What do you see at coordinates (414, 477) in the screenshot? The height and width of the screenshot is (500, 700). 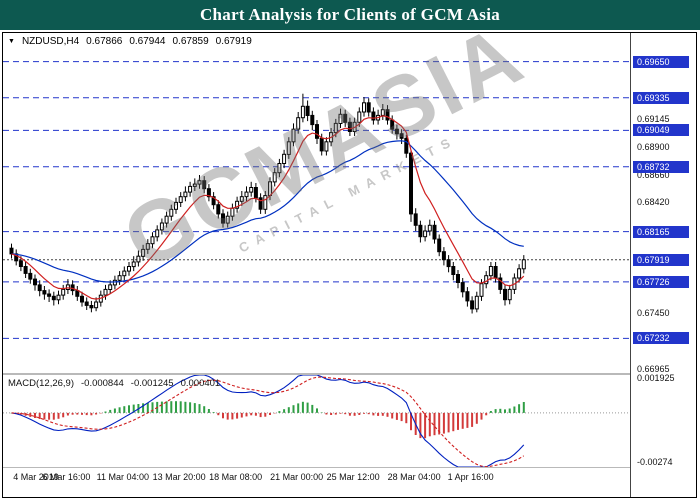 I see `time-axis-label: 28 Mar 04:00` at bounding box center [414, 477].